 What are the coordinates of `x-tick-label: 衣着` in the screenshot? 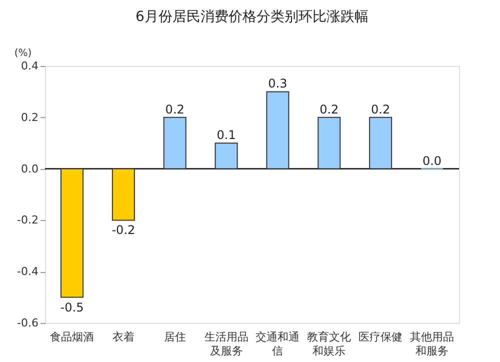 It's located at (123, 337).